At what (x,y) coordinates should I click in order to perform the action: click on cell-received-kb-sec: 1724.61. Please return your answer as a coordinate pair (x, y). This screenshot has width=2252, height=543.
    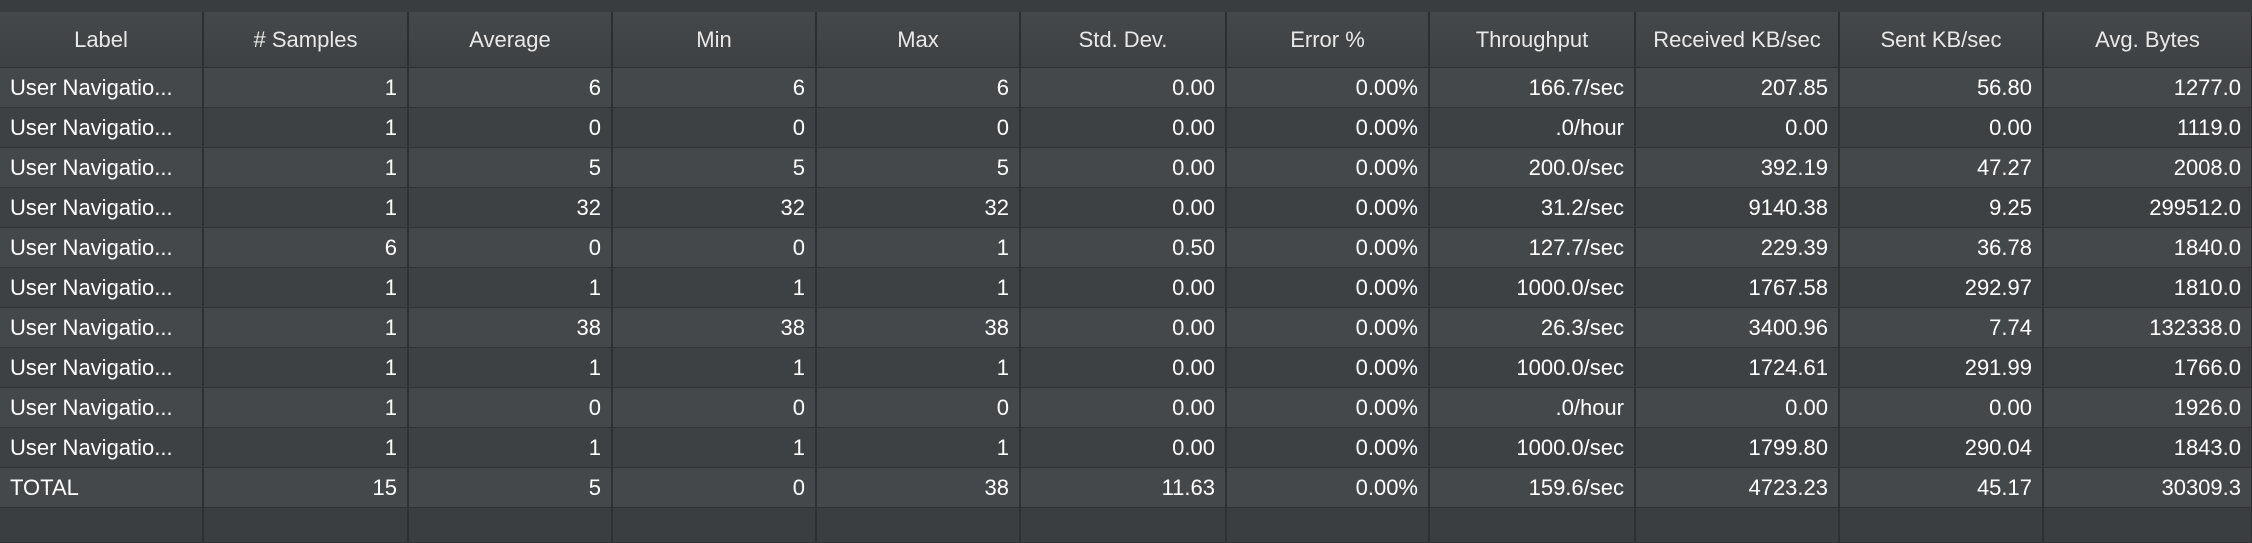
    Looking at the image, I should click on (1737, 367).